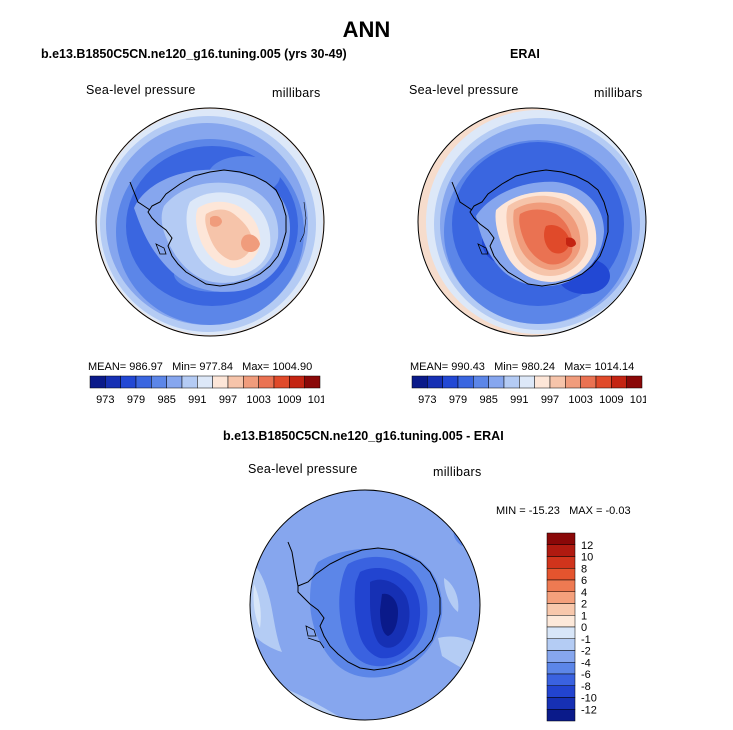 The height and width of the screenshot is (730, 733). What do you see at coordinates (206, 390) in the screenshot?
I see `colorbar-model: 973 979 985 991 997 1003 1009 1015` at bounding box center [206, 390].